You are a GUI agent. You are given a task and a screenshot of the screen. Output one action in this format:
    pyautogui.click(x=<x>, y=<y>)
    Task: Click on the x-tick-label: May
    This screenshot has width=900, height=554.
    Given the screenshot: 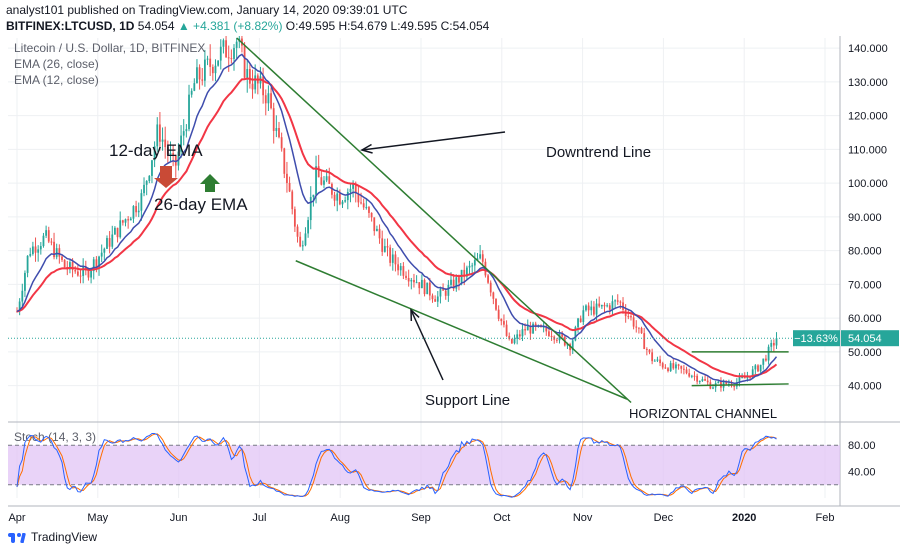 What is the action you would take?
    pyautogui.click(x=97, y=518)
    